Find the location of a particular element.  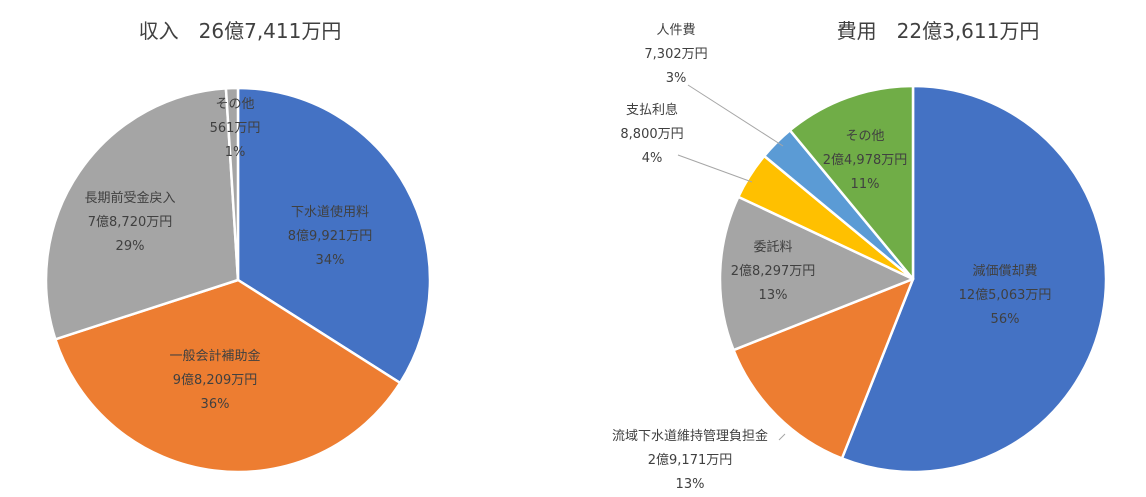

income-chart-title: 収入 26億7,411万円 is located at coordinates (240, 31).